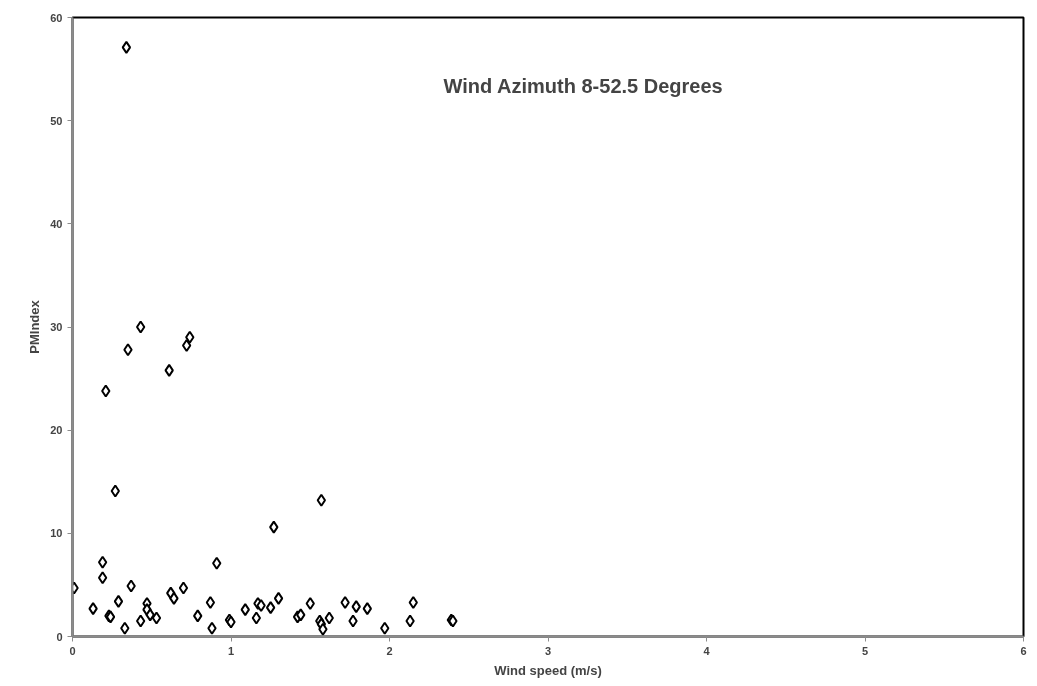 Image resolution: width=1037 pixels, height=686 pixels. Describe the element at coordinates (35, 326) in the screenshot. I see `y-axis-title: PMIndex` at that location.